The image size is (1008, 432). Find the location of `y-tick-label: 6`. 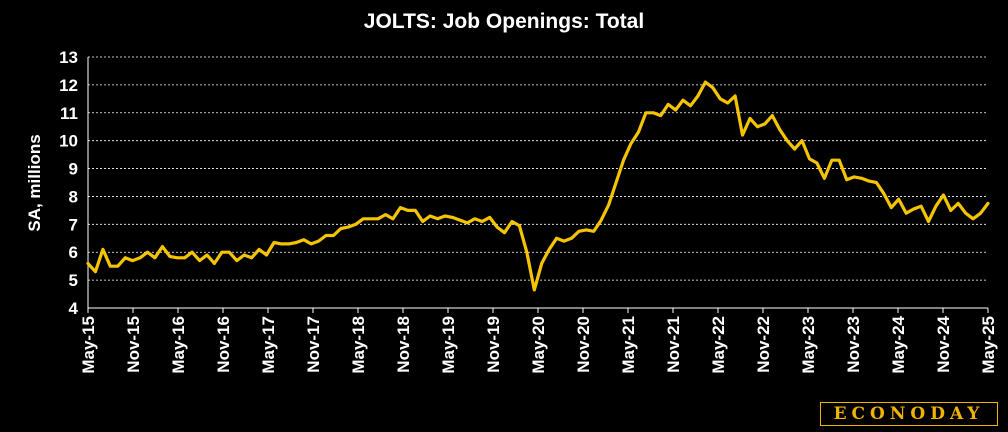

y-tick-label: 6 is located at coordinates (73, 252).